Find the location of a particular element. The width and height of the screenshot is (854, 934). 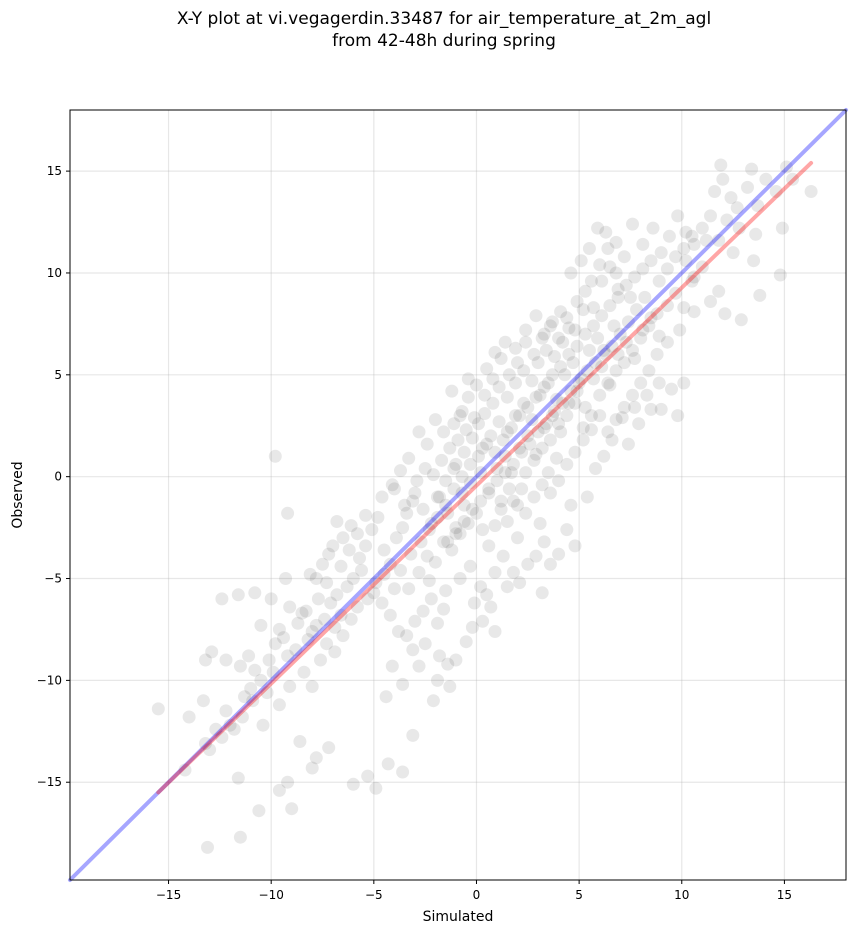

chart-title-line2: from 42-48h during spring is located at coordinates (444, 41).